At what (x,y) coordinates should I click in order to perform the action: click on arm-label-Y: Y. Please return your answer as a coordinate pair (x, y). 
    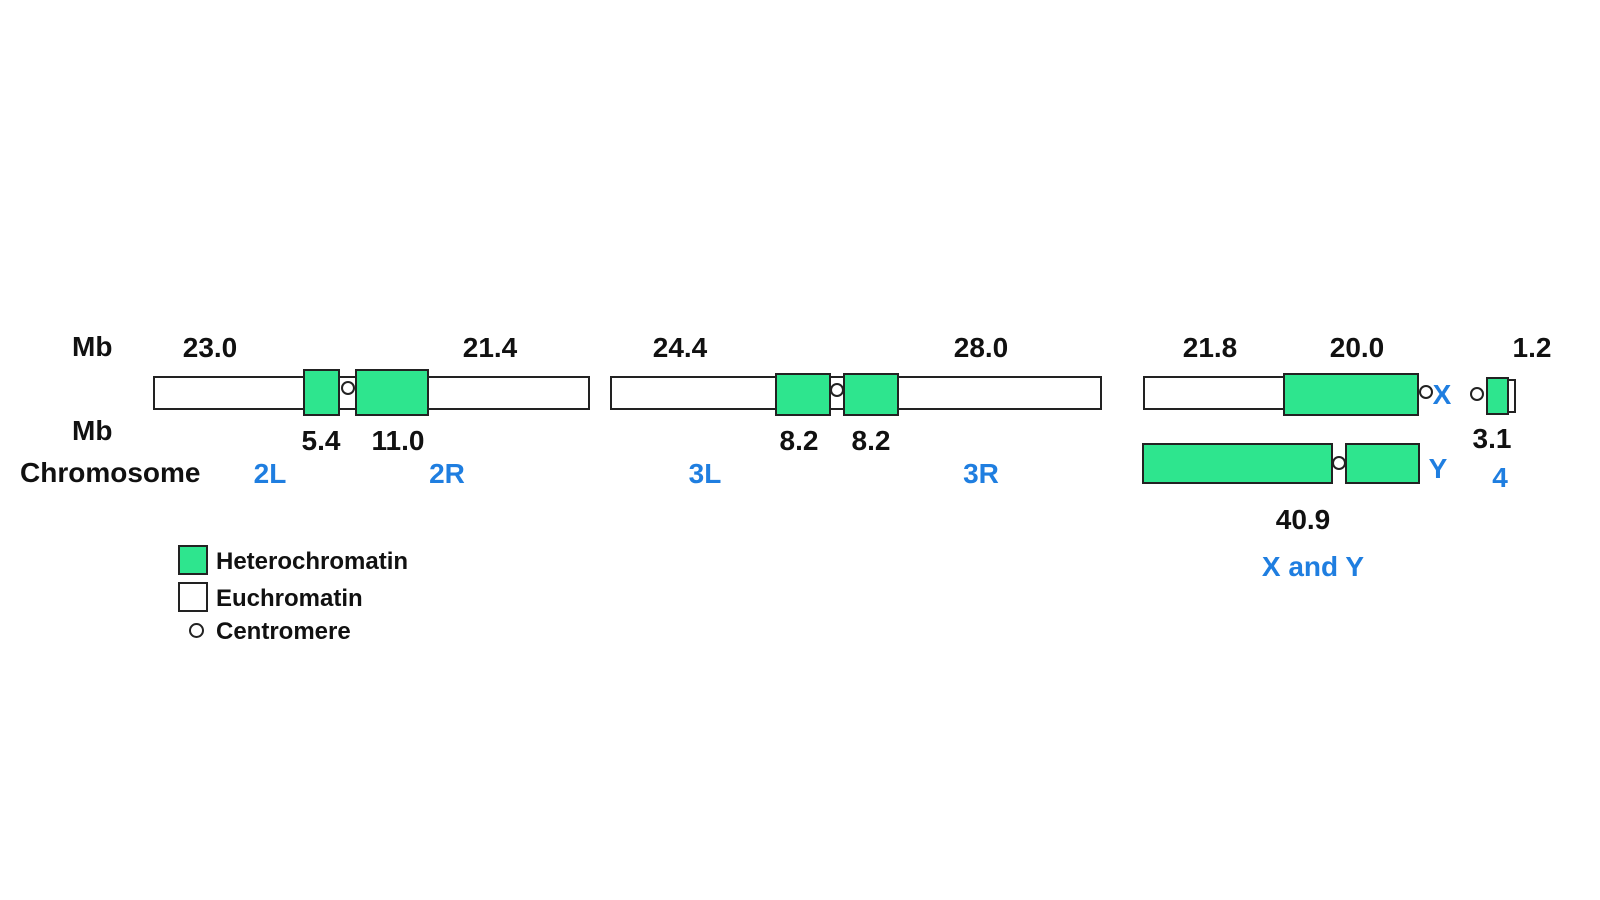
    Looking at the image, I should click on (1438, 468).